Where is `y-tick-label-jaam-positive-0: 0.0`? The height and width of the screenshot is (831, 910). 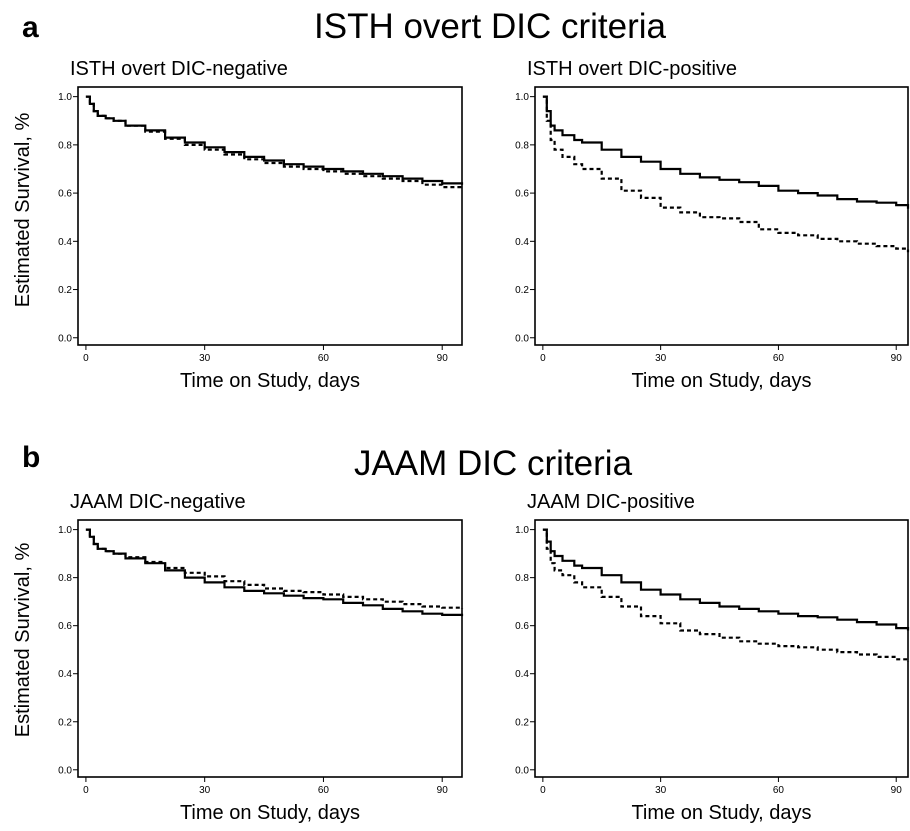
y-tick-label-jaam-positive-0: 0.0 is located at coordinates (522, 770).